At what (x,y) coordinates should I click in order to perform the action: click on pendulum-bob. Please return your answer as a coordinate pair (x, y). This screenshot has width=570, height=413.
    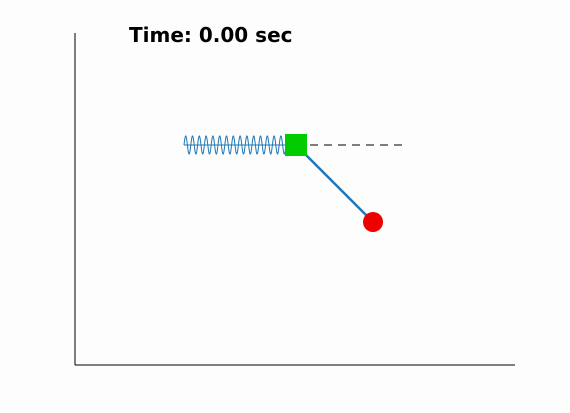
    Looking at the image, I should click on (373, 222).